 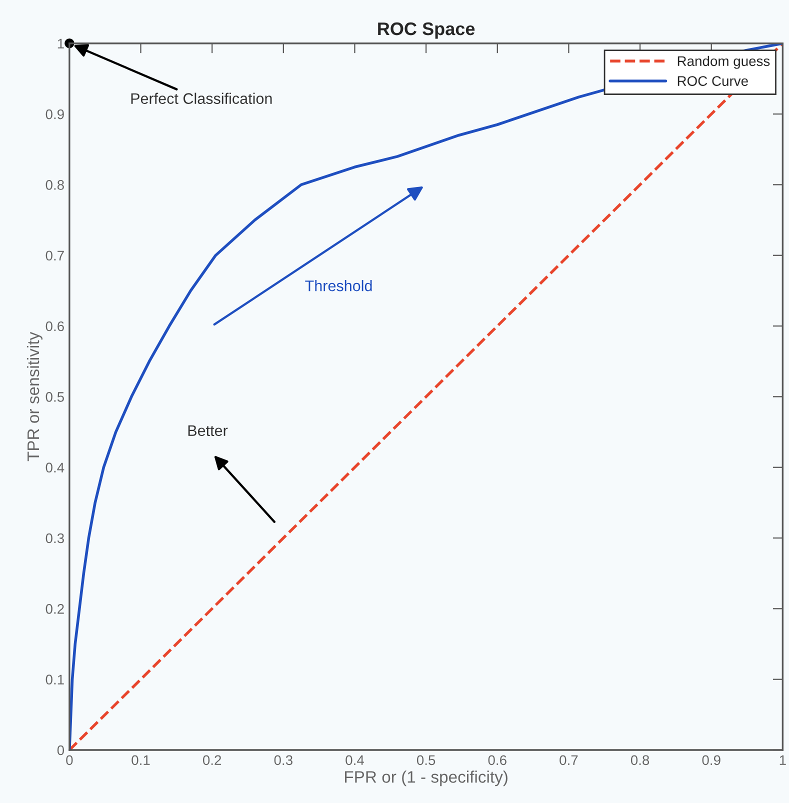 I want to click on y-tick-label: 0.5, so click(x=55, y=397).